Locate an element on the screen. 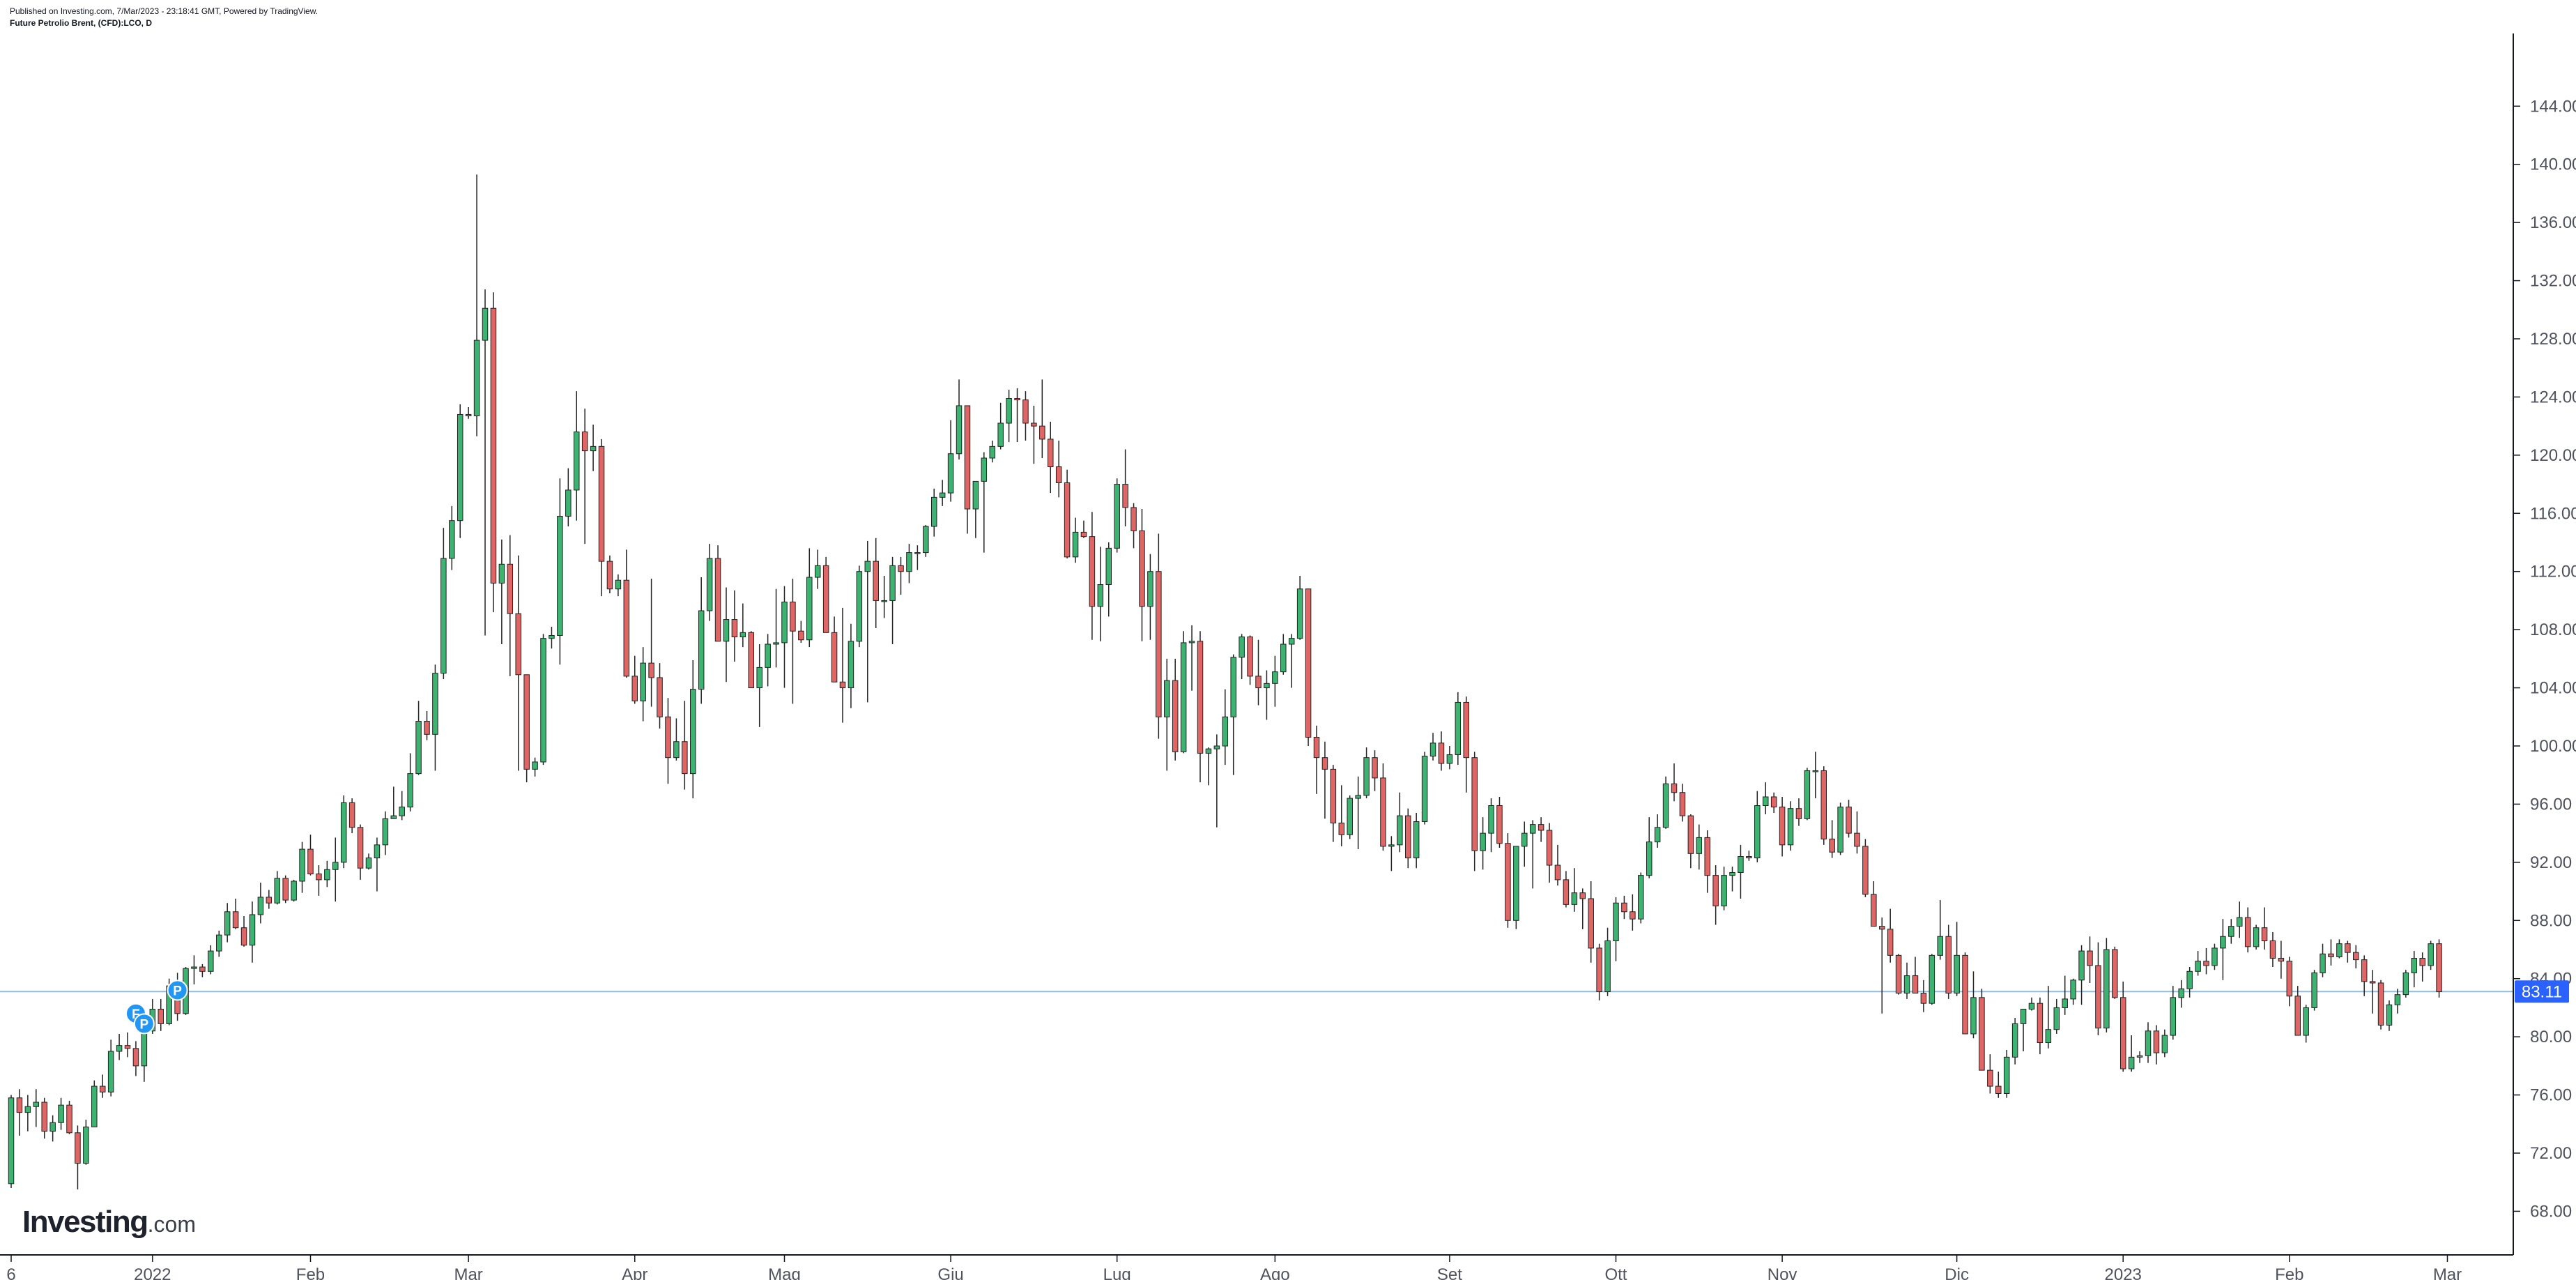 The image size is (2576, 1280). event-marker-badge is located at coordinates (144, 1024).